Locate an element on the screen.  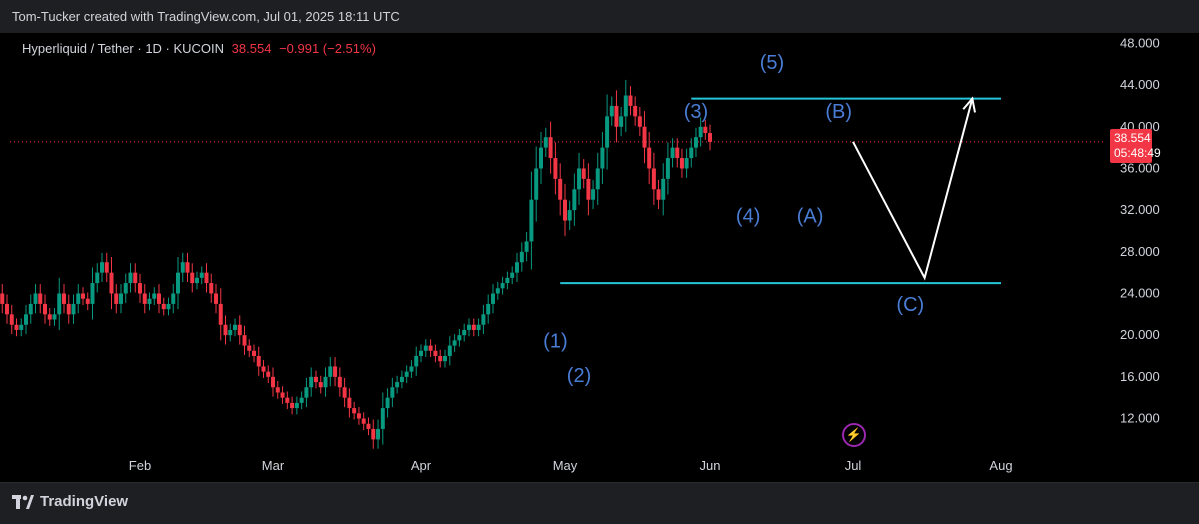
x-tick-label: Jun is located at coordinates (710, 465).